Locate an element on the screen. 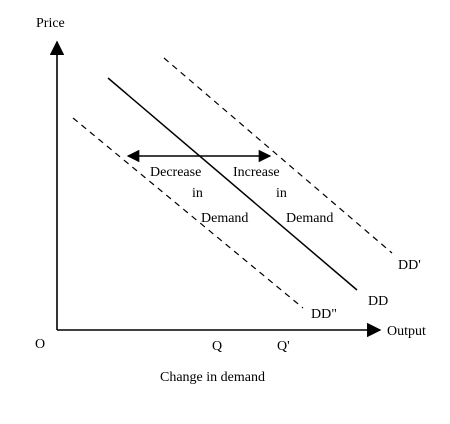  increase-annotation-line-3: Demand is located at coordinates (309, 218).